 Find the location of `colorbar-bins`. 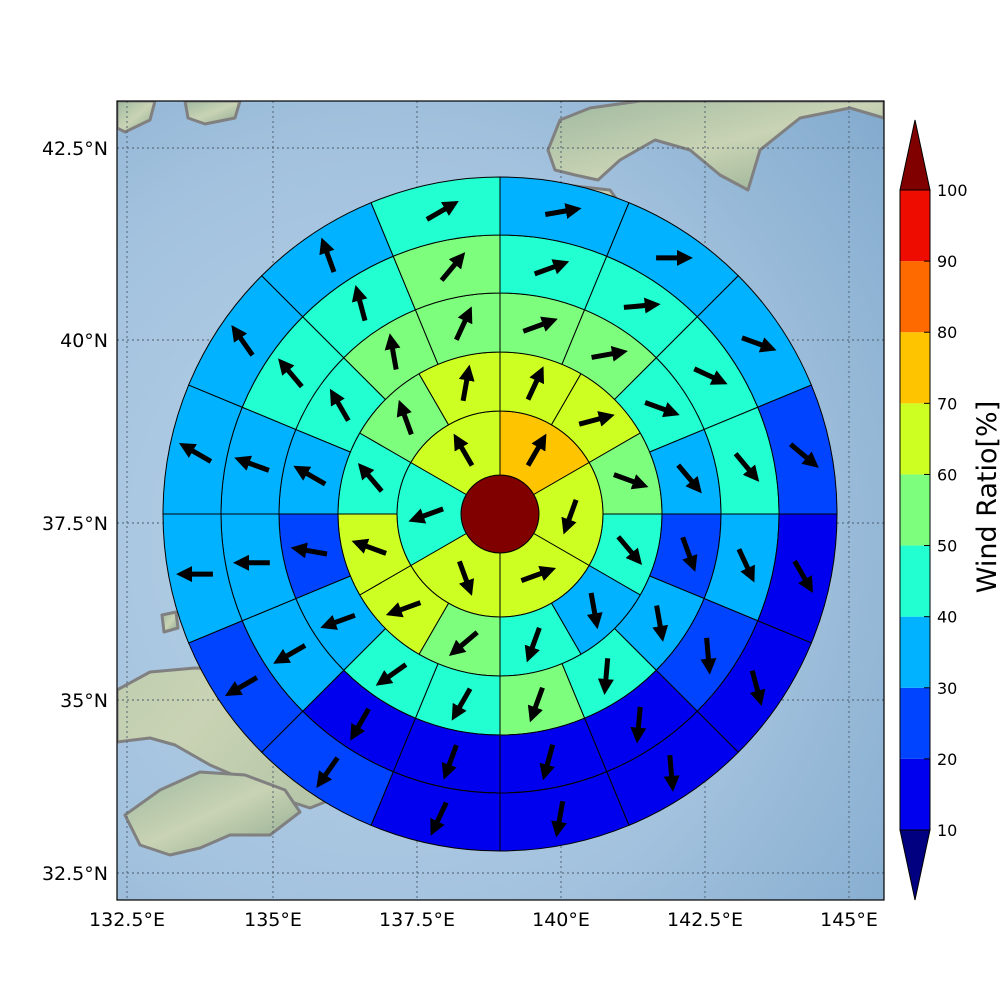

colorbar-bins is located at coordinates (915, 510).